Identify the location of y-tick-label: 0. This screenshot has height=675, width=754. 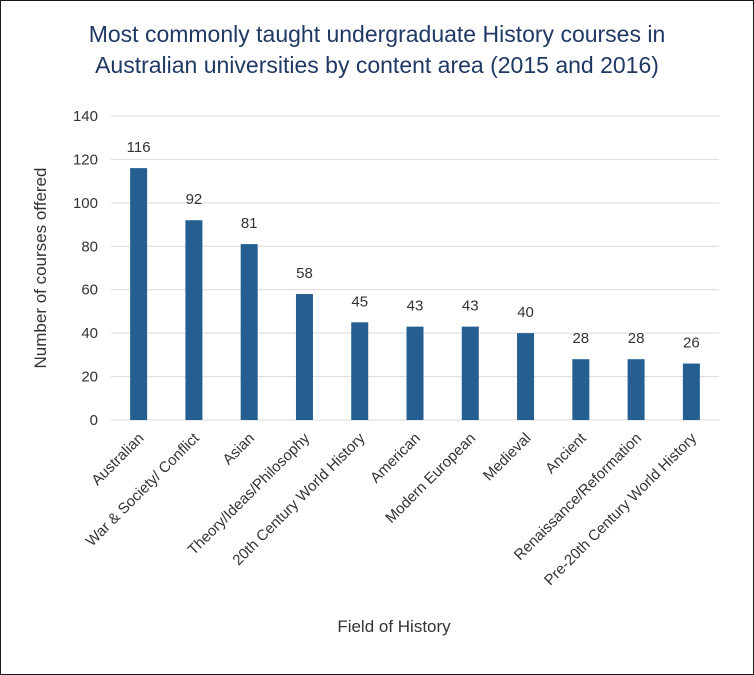
(94, 420).